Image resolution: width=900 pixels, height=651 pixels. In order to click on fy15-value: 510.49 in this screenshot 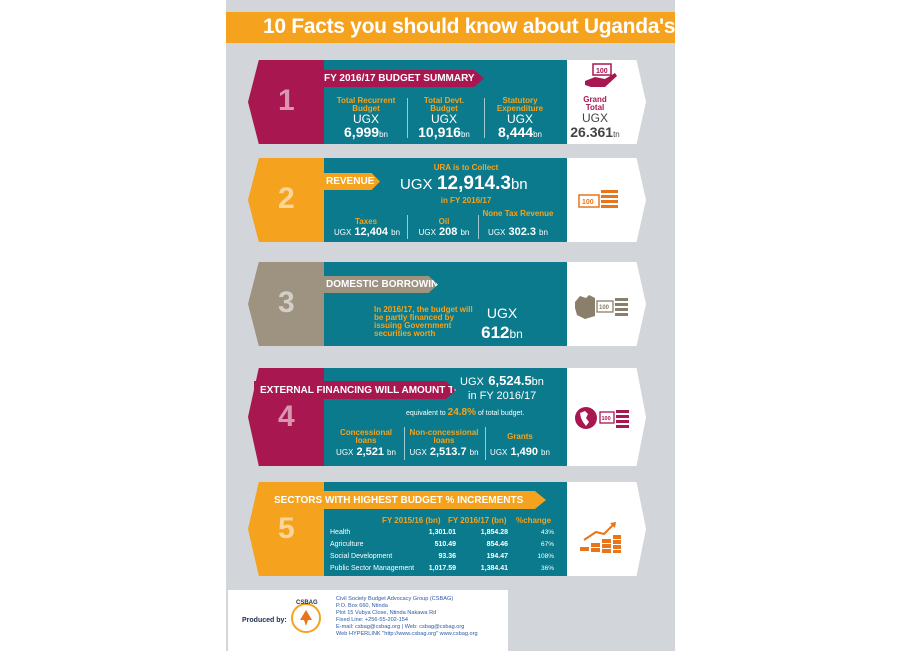, I will do `click(445, 544)`.